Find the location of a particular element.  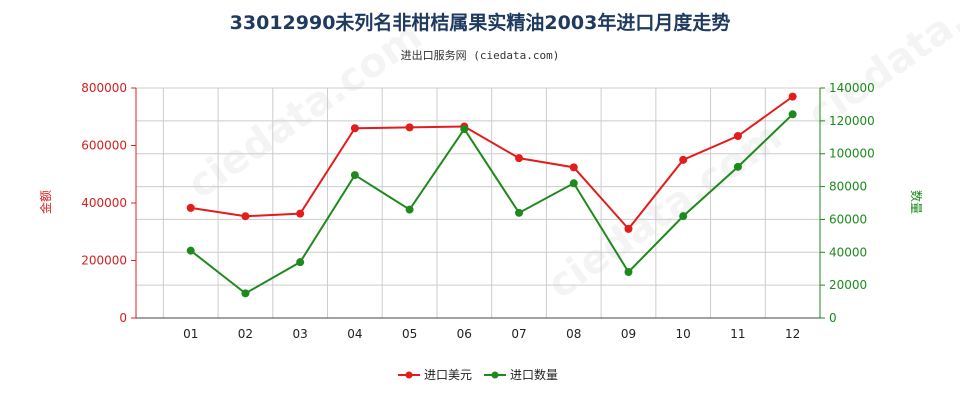

x-tick-label-4: 05 is located at coordinates (409, 334).